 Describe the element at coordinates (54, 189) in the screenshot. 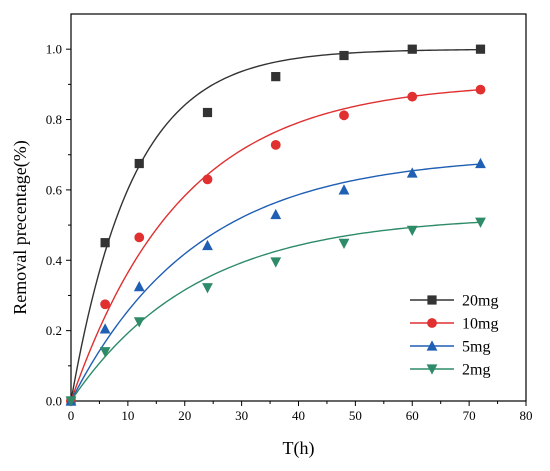

I see `y-tick-label: 0.6` at that location.